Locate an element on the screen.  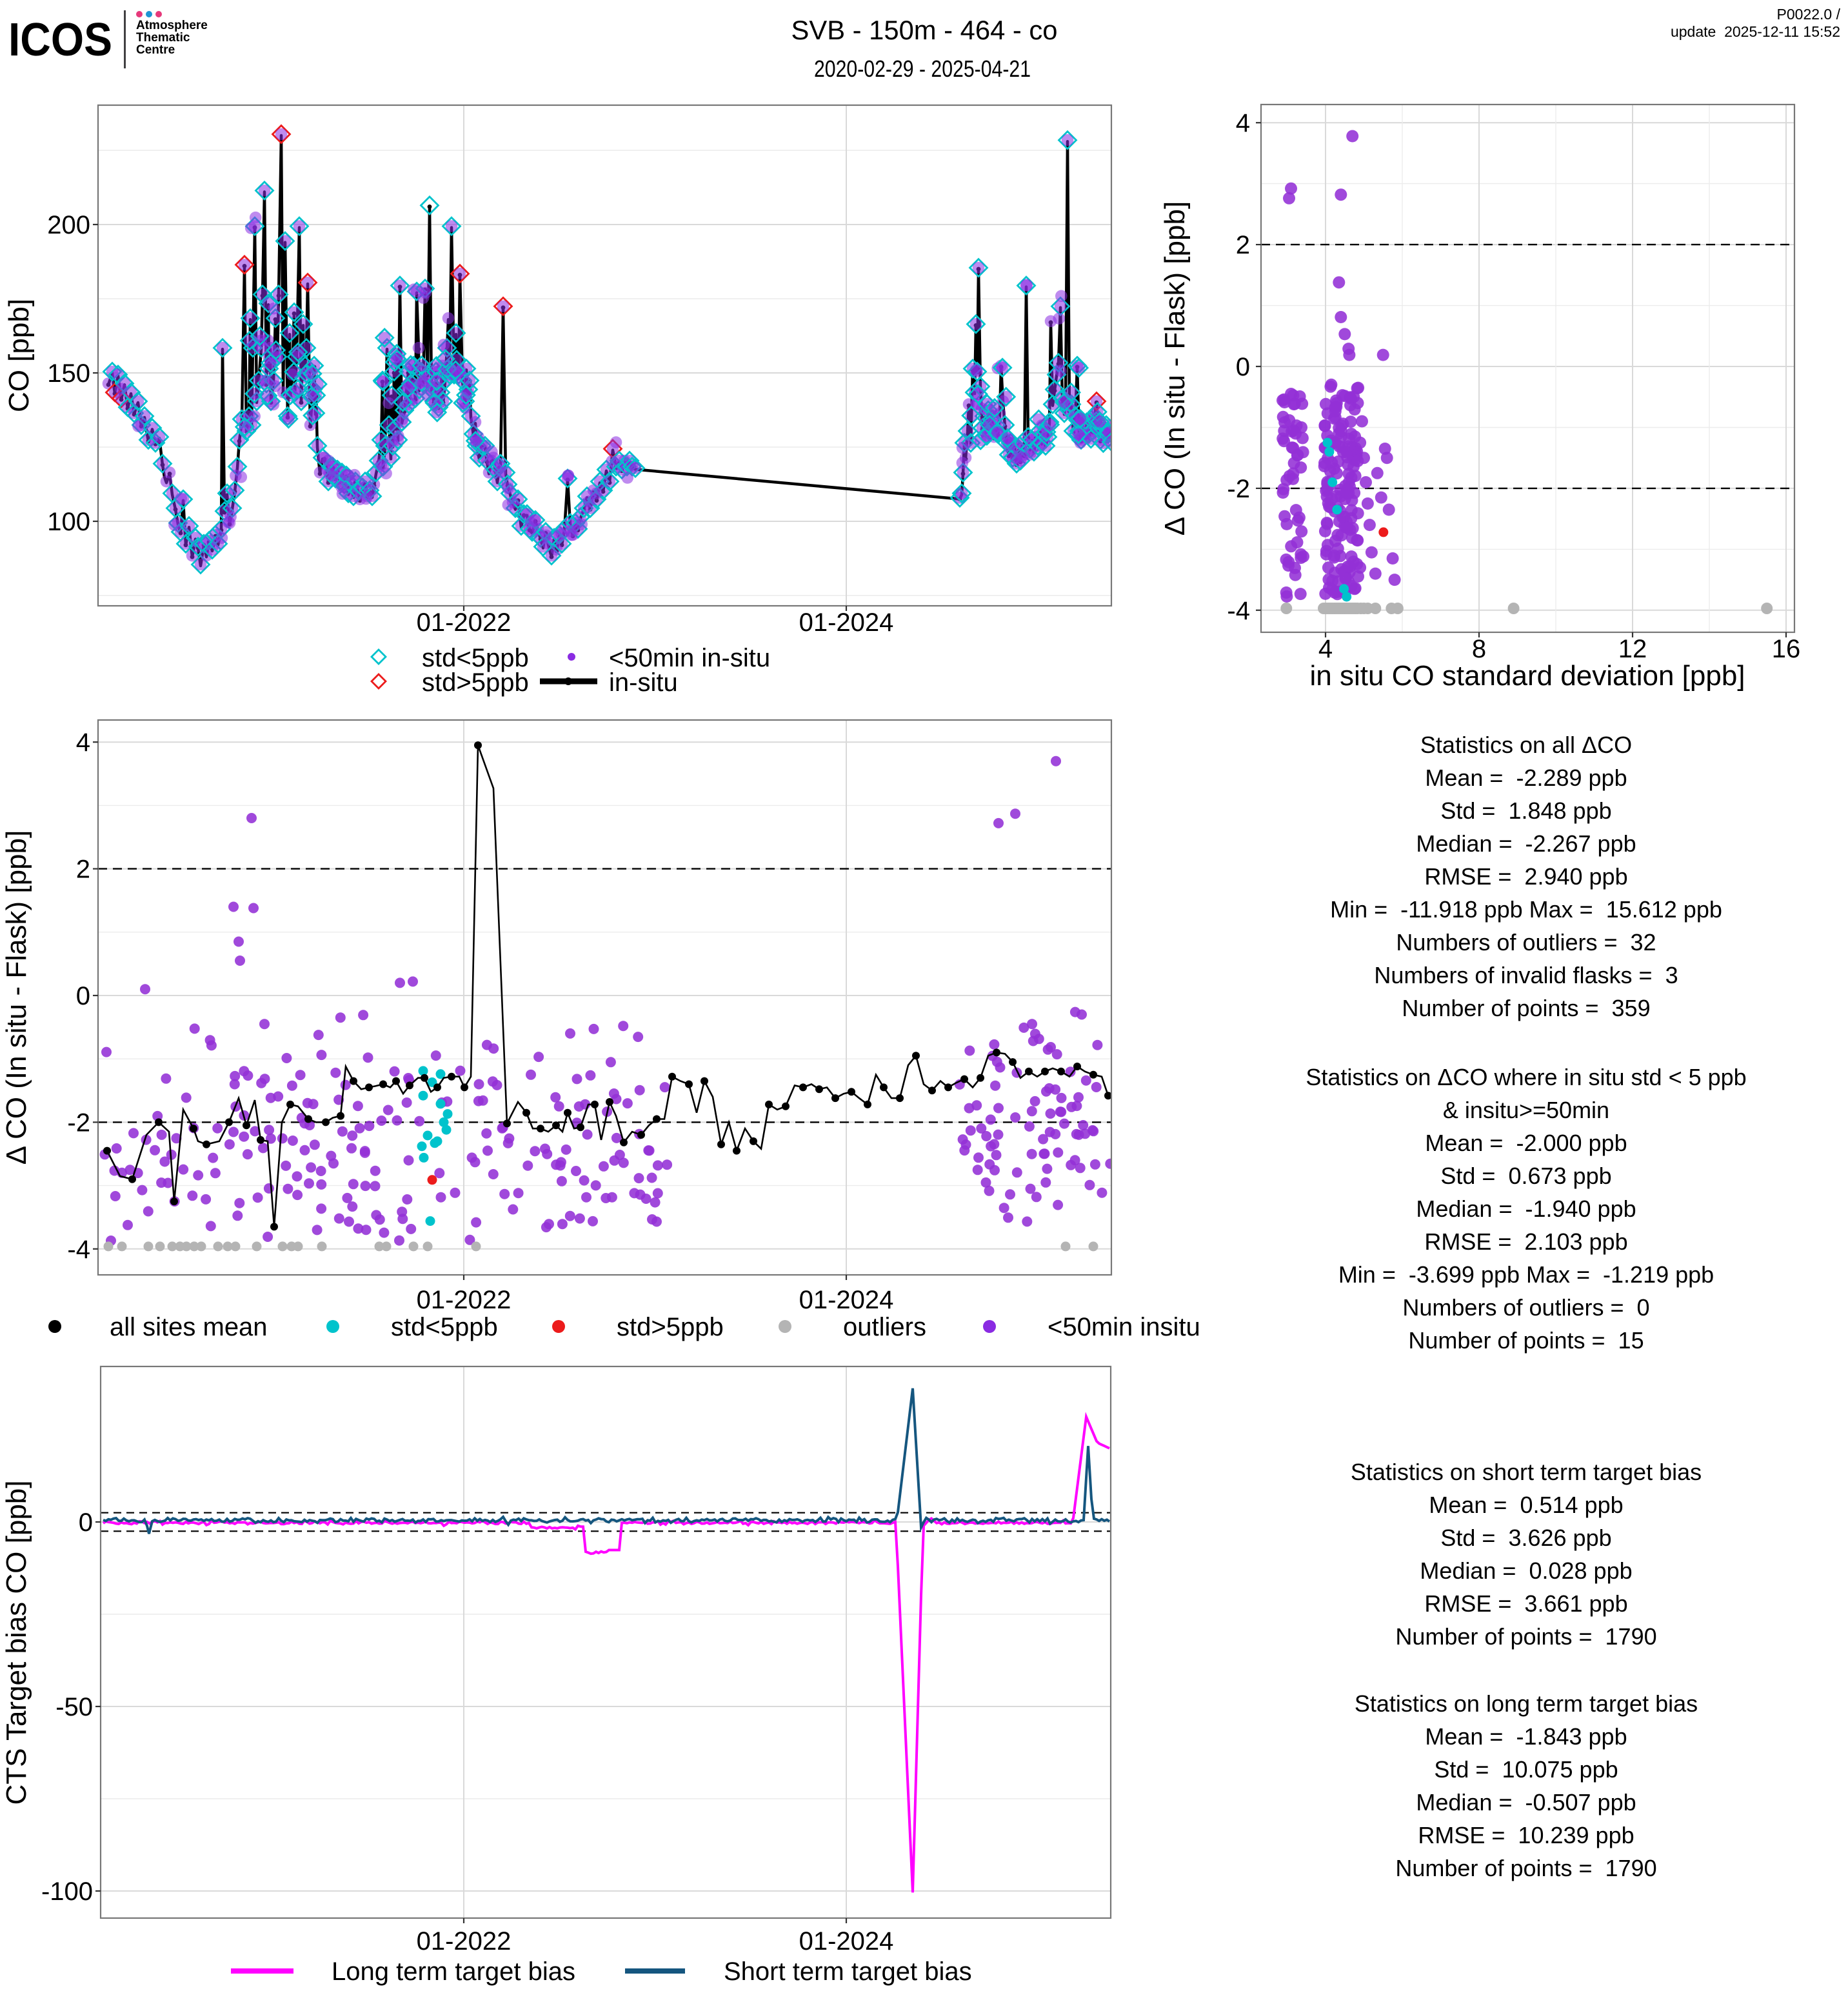
svg-text:Min = -3.699 ppb Max = -1.21: Min = -3.699 ppb Max = -1.219 ppb is located at coordinates (1526, 1274).